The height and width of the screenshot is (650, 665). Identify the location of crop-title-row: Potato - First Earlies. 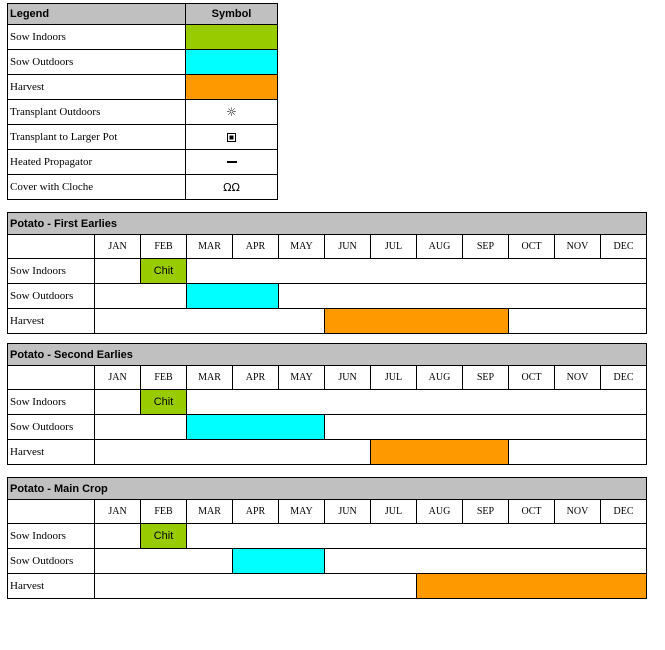
(327, 223).